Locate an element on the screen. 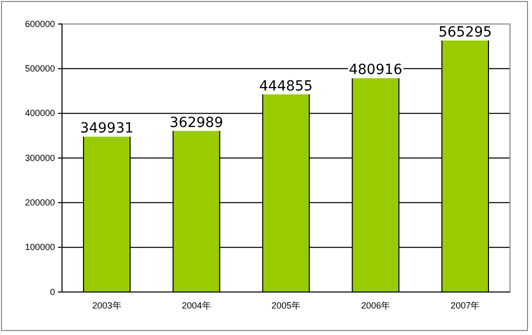 The image size is (532, 335). y-tick-label: 300000 is located at coordinates (39, 157).